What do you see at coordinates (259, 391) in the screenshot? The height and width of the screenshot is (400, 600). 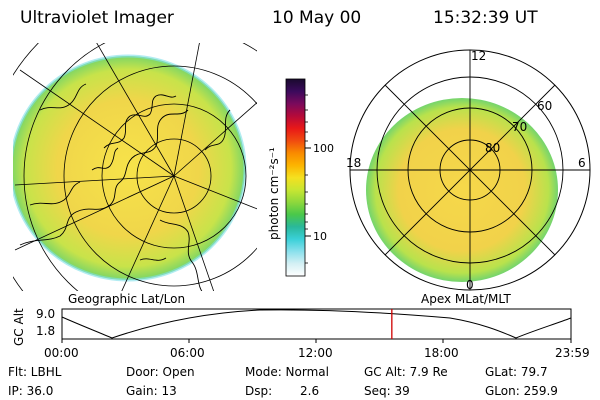 I see `status-dsp-label: Dsp:` at bounding box center [259, 391].